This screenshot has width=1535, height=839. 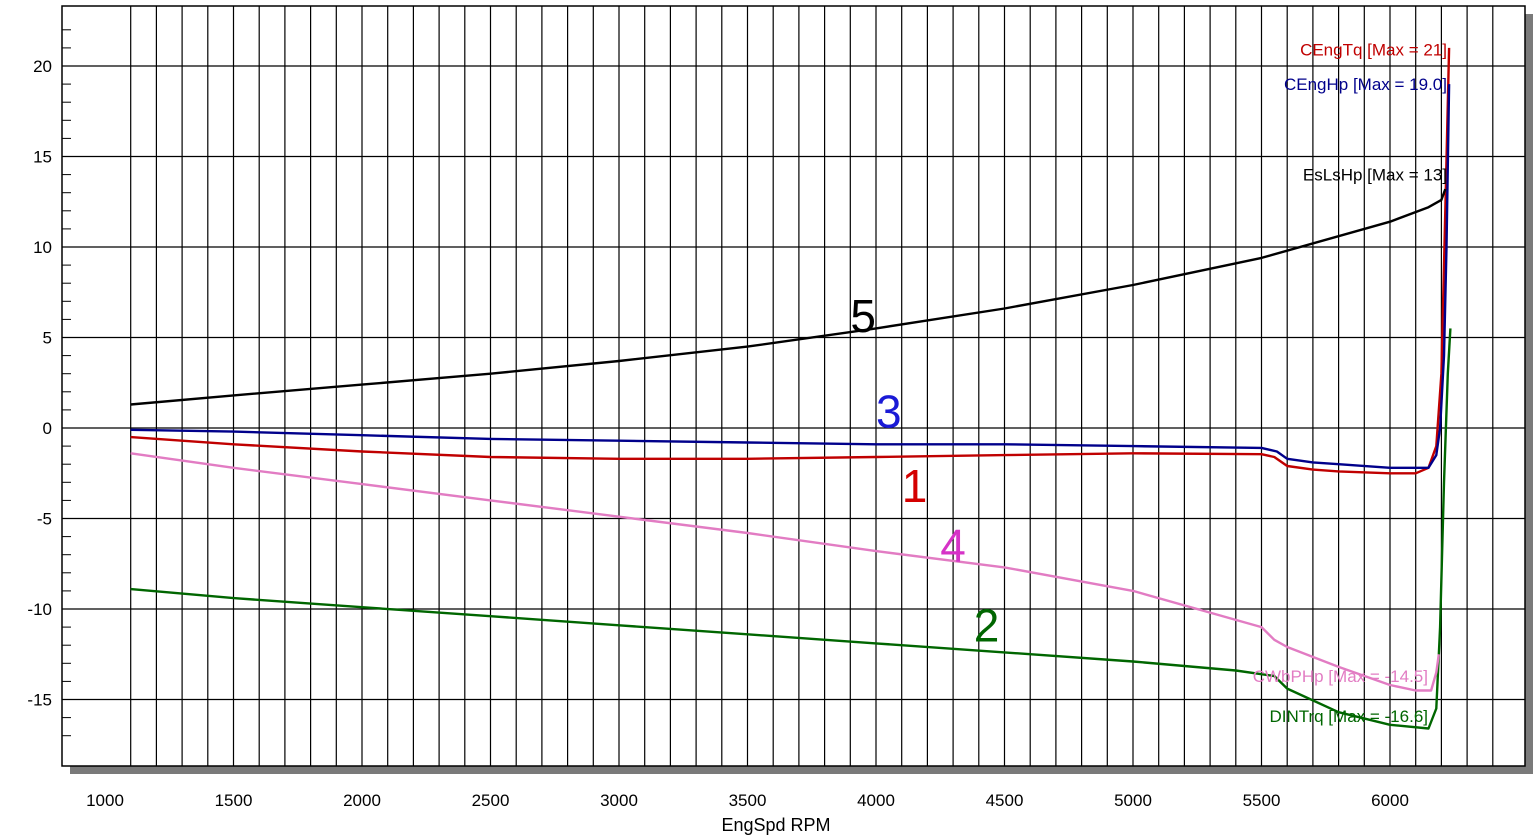 I want to click on y-tick-label: 15, so click(x=42, y=157).